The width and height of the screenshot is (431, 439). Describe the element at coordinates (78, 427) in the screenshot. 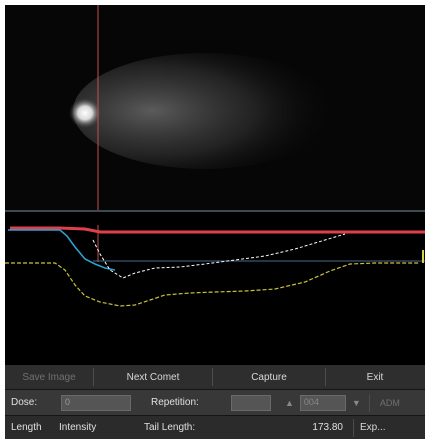

I see `intensity-label: Intensity` at that location.